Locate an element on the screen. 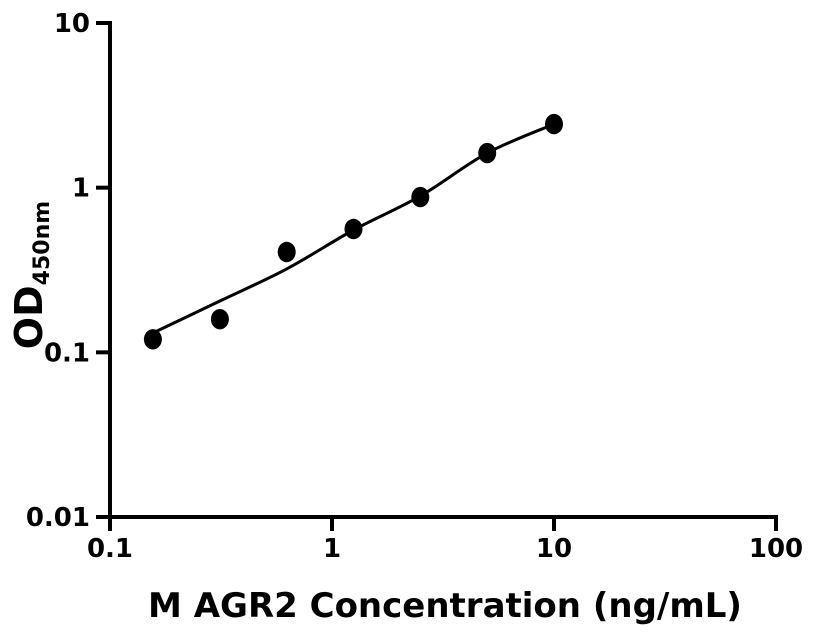  y-axis-title-main: OD is located at coordinates (29, 317).